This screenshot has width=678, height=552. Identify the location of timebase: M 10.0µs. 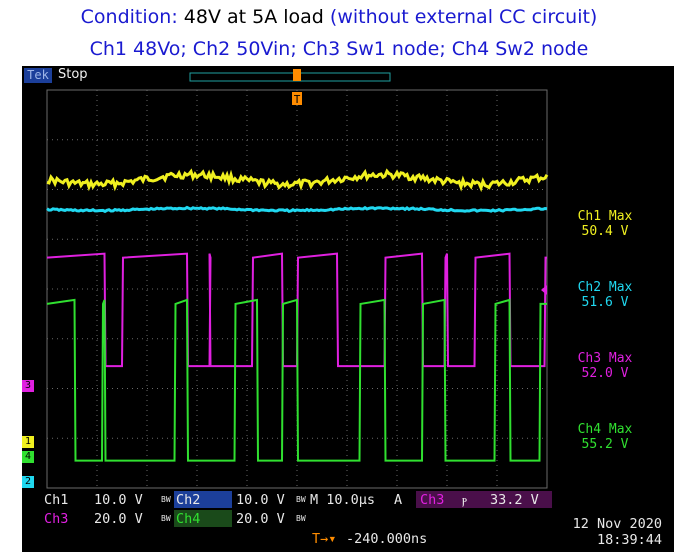
(343, 500).